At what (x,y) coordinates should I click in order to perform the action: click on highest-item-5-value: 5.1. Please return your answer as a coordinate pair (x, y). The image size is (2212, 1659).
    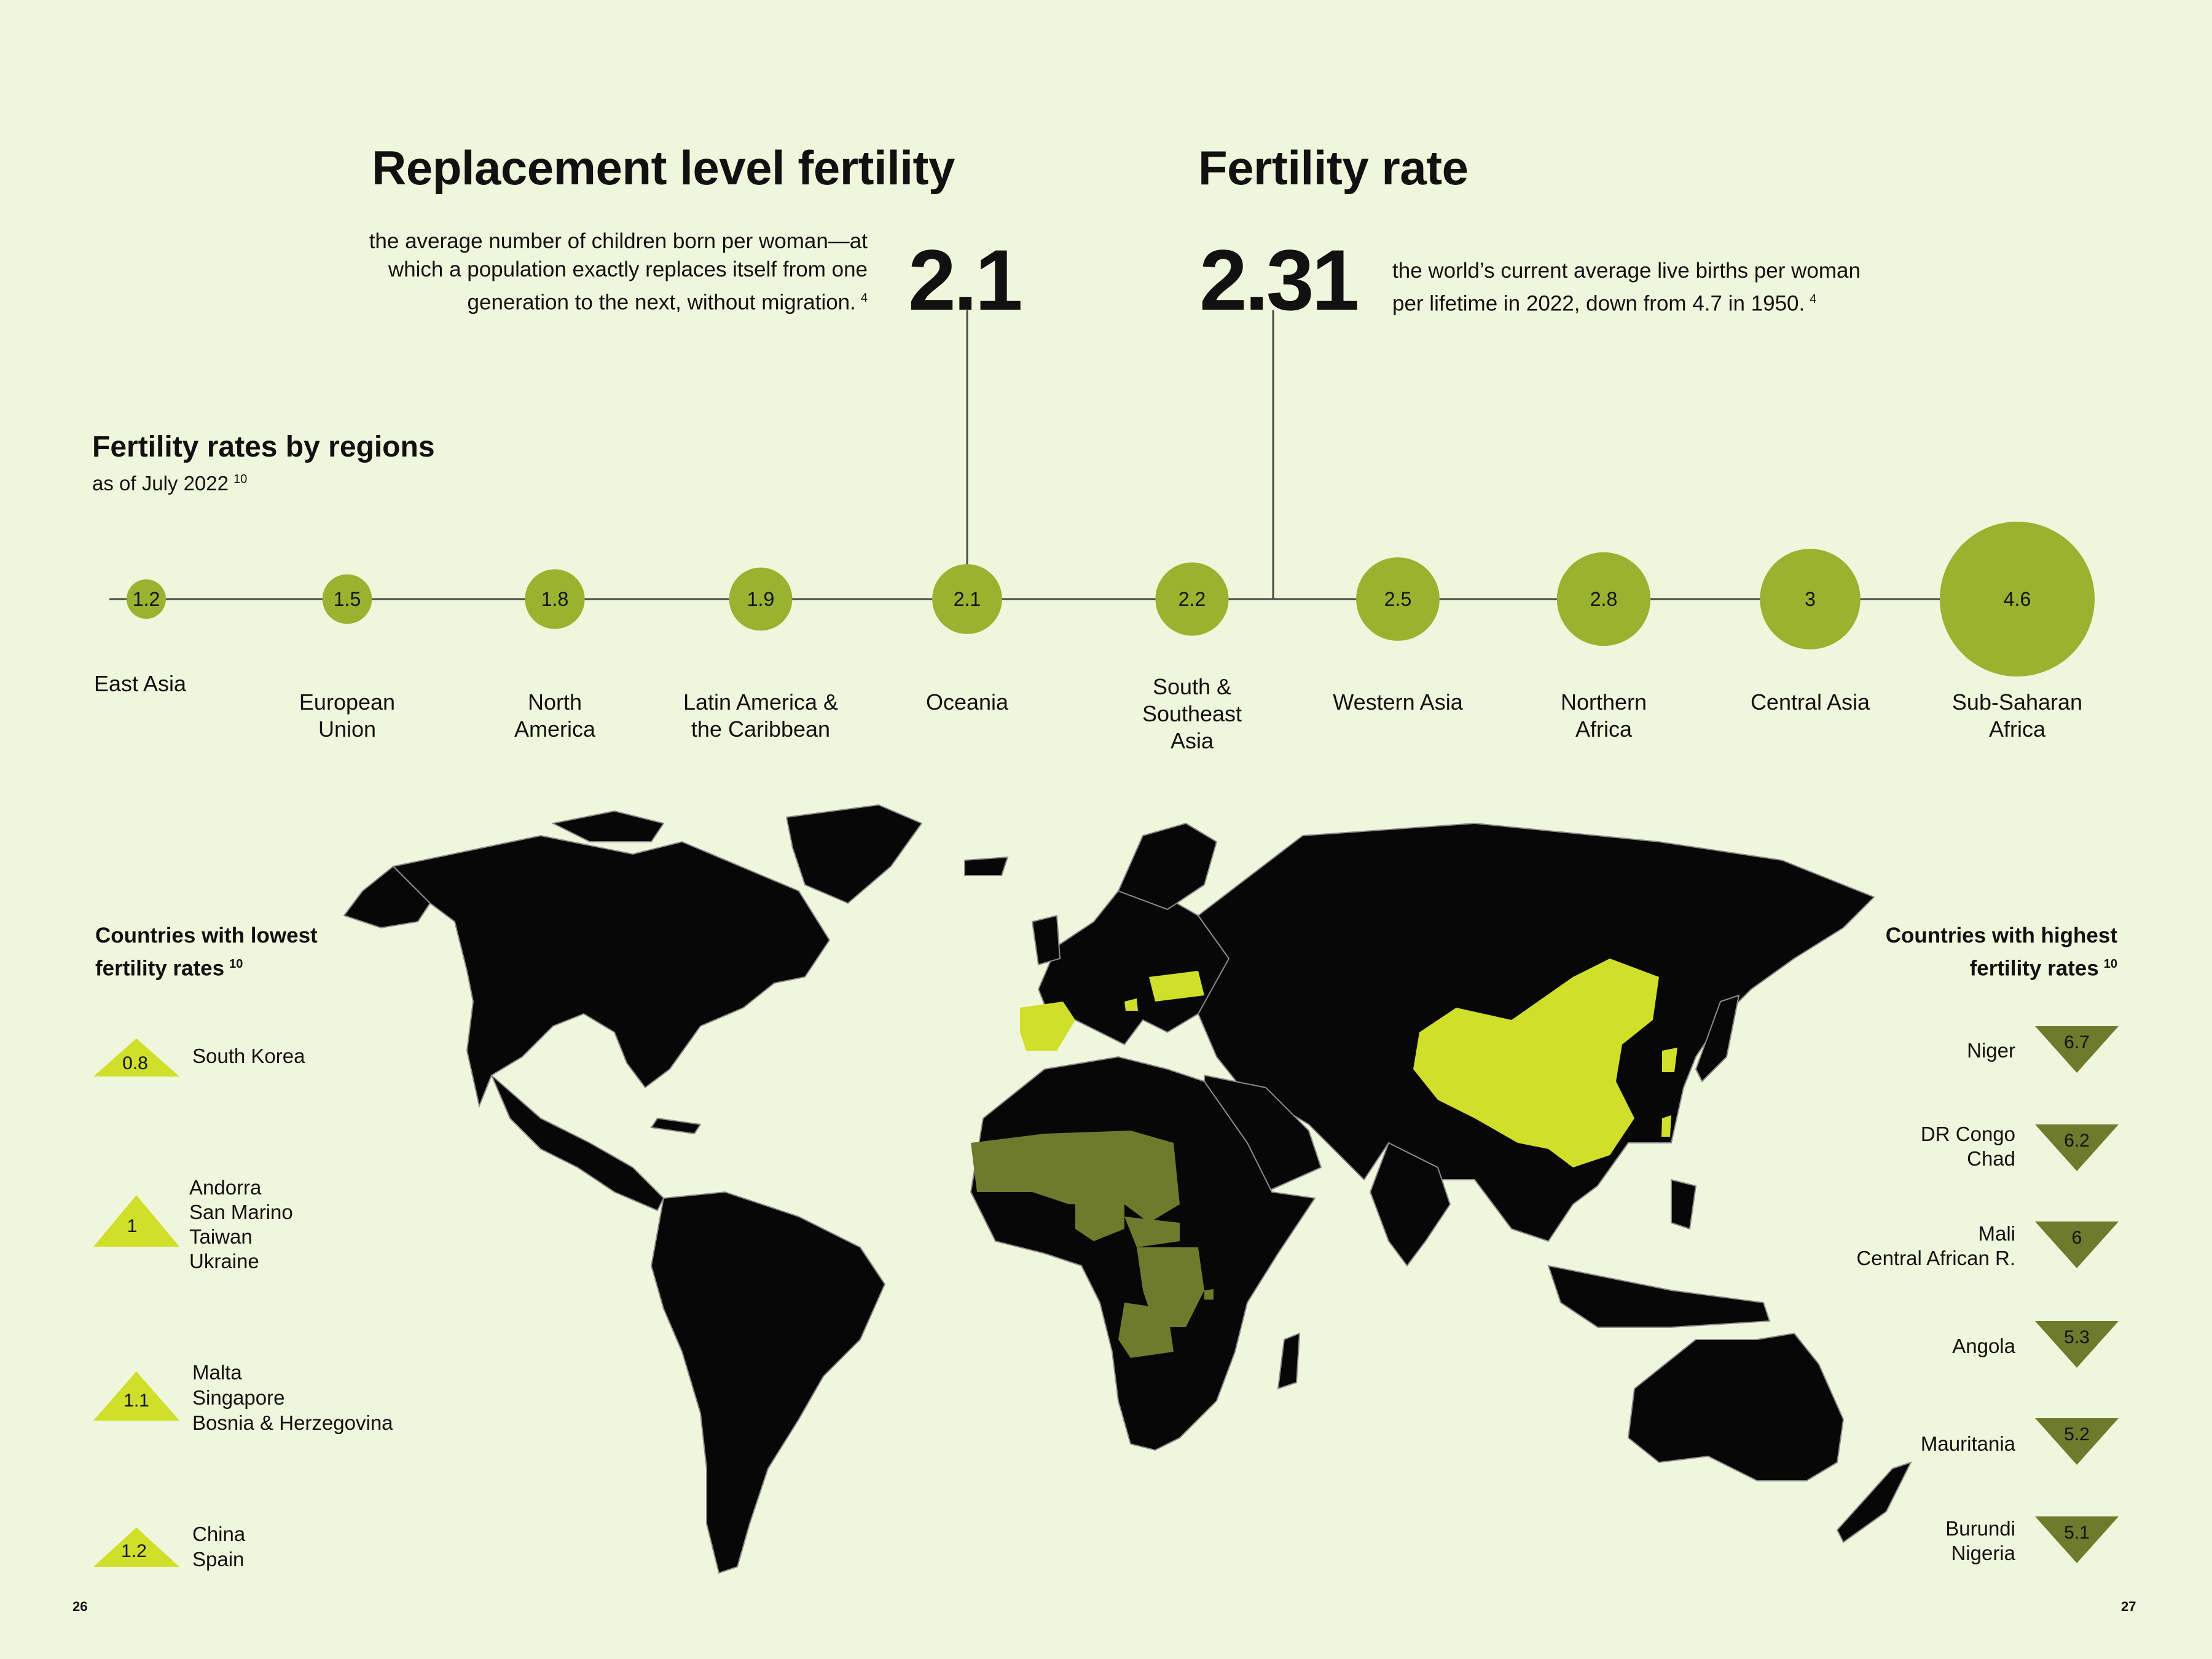
    Looking at the image, I should click on (2077, 1533).